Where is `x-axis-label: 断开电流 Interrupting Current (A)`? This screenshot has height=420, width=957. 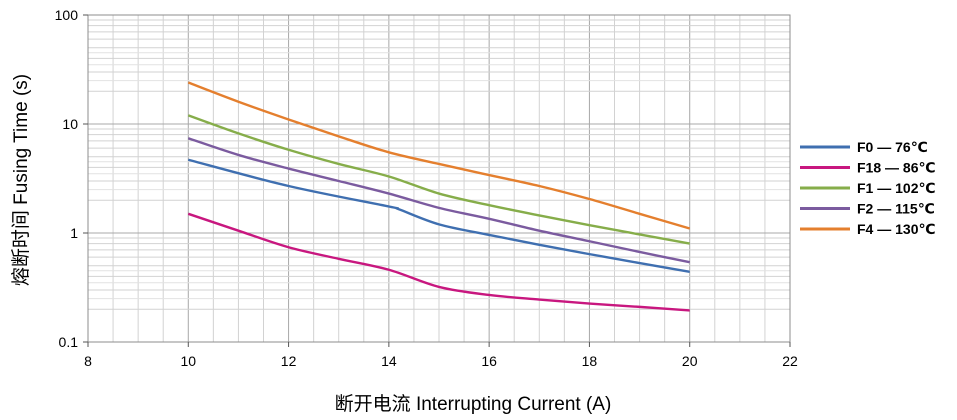 x-axis-label: 断开电流 Interrupting Current (A) is located at coordinates (473, 404).